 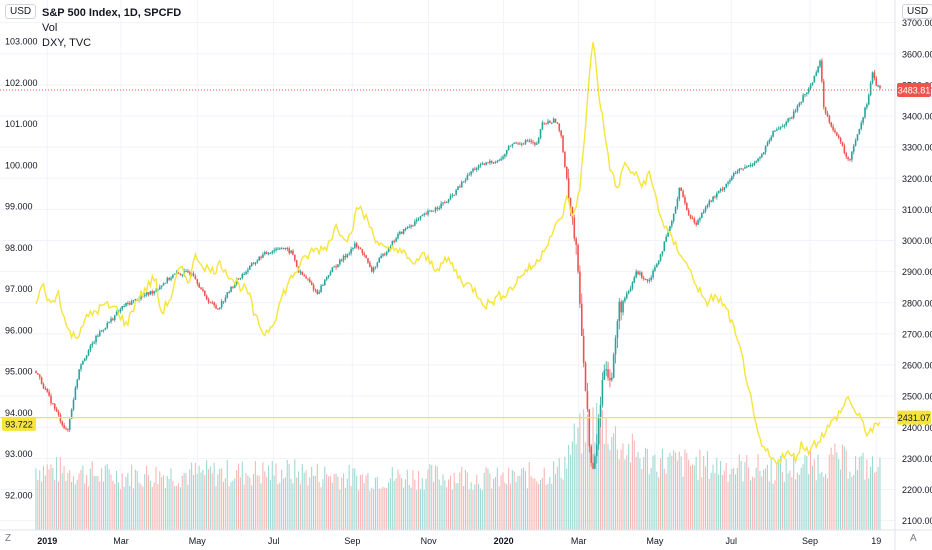 I want to click on compare-legend: DXY, TVC, so click(x=67, y=43).